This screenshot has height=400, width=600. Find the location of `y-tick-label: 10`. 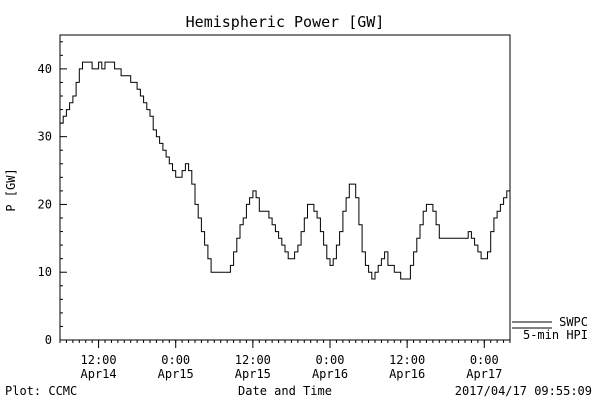

y-tick-label: 10 is located at coordinates (45, 272).